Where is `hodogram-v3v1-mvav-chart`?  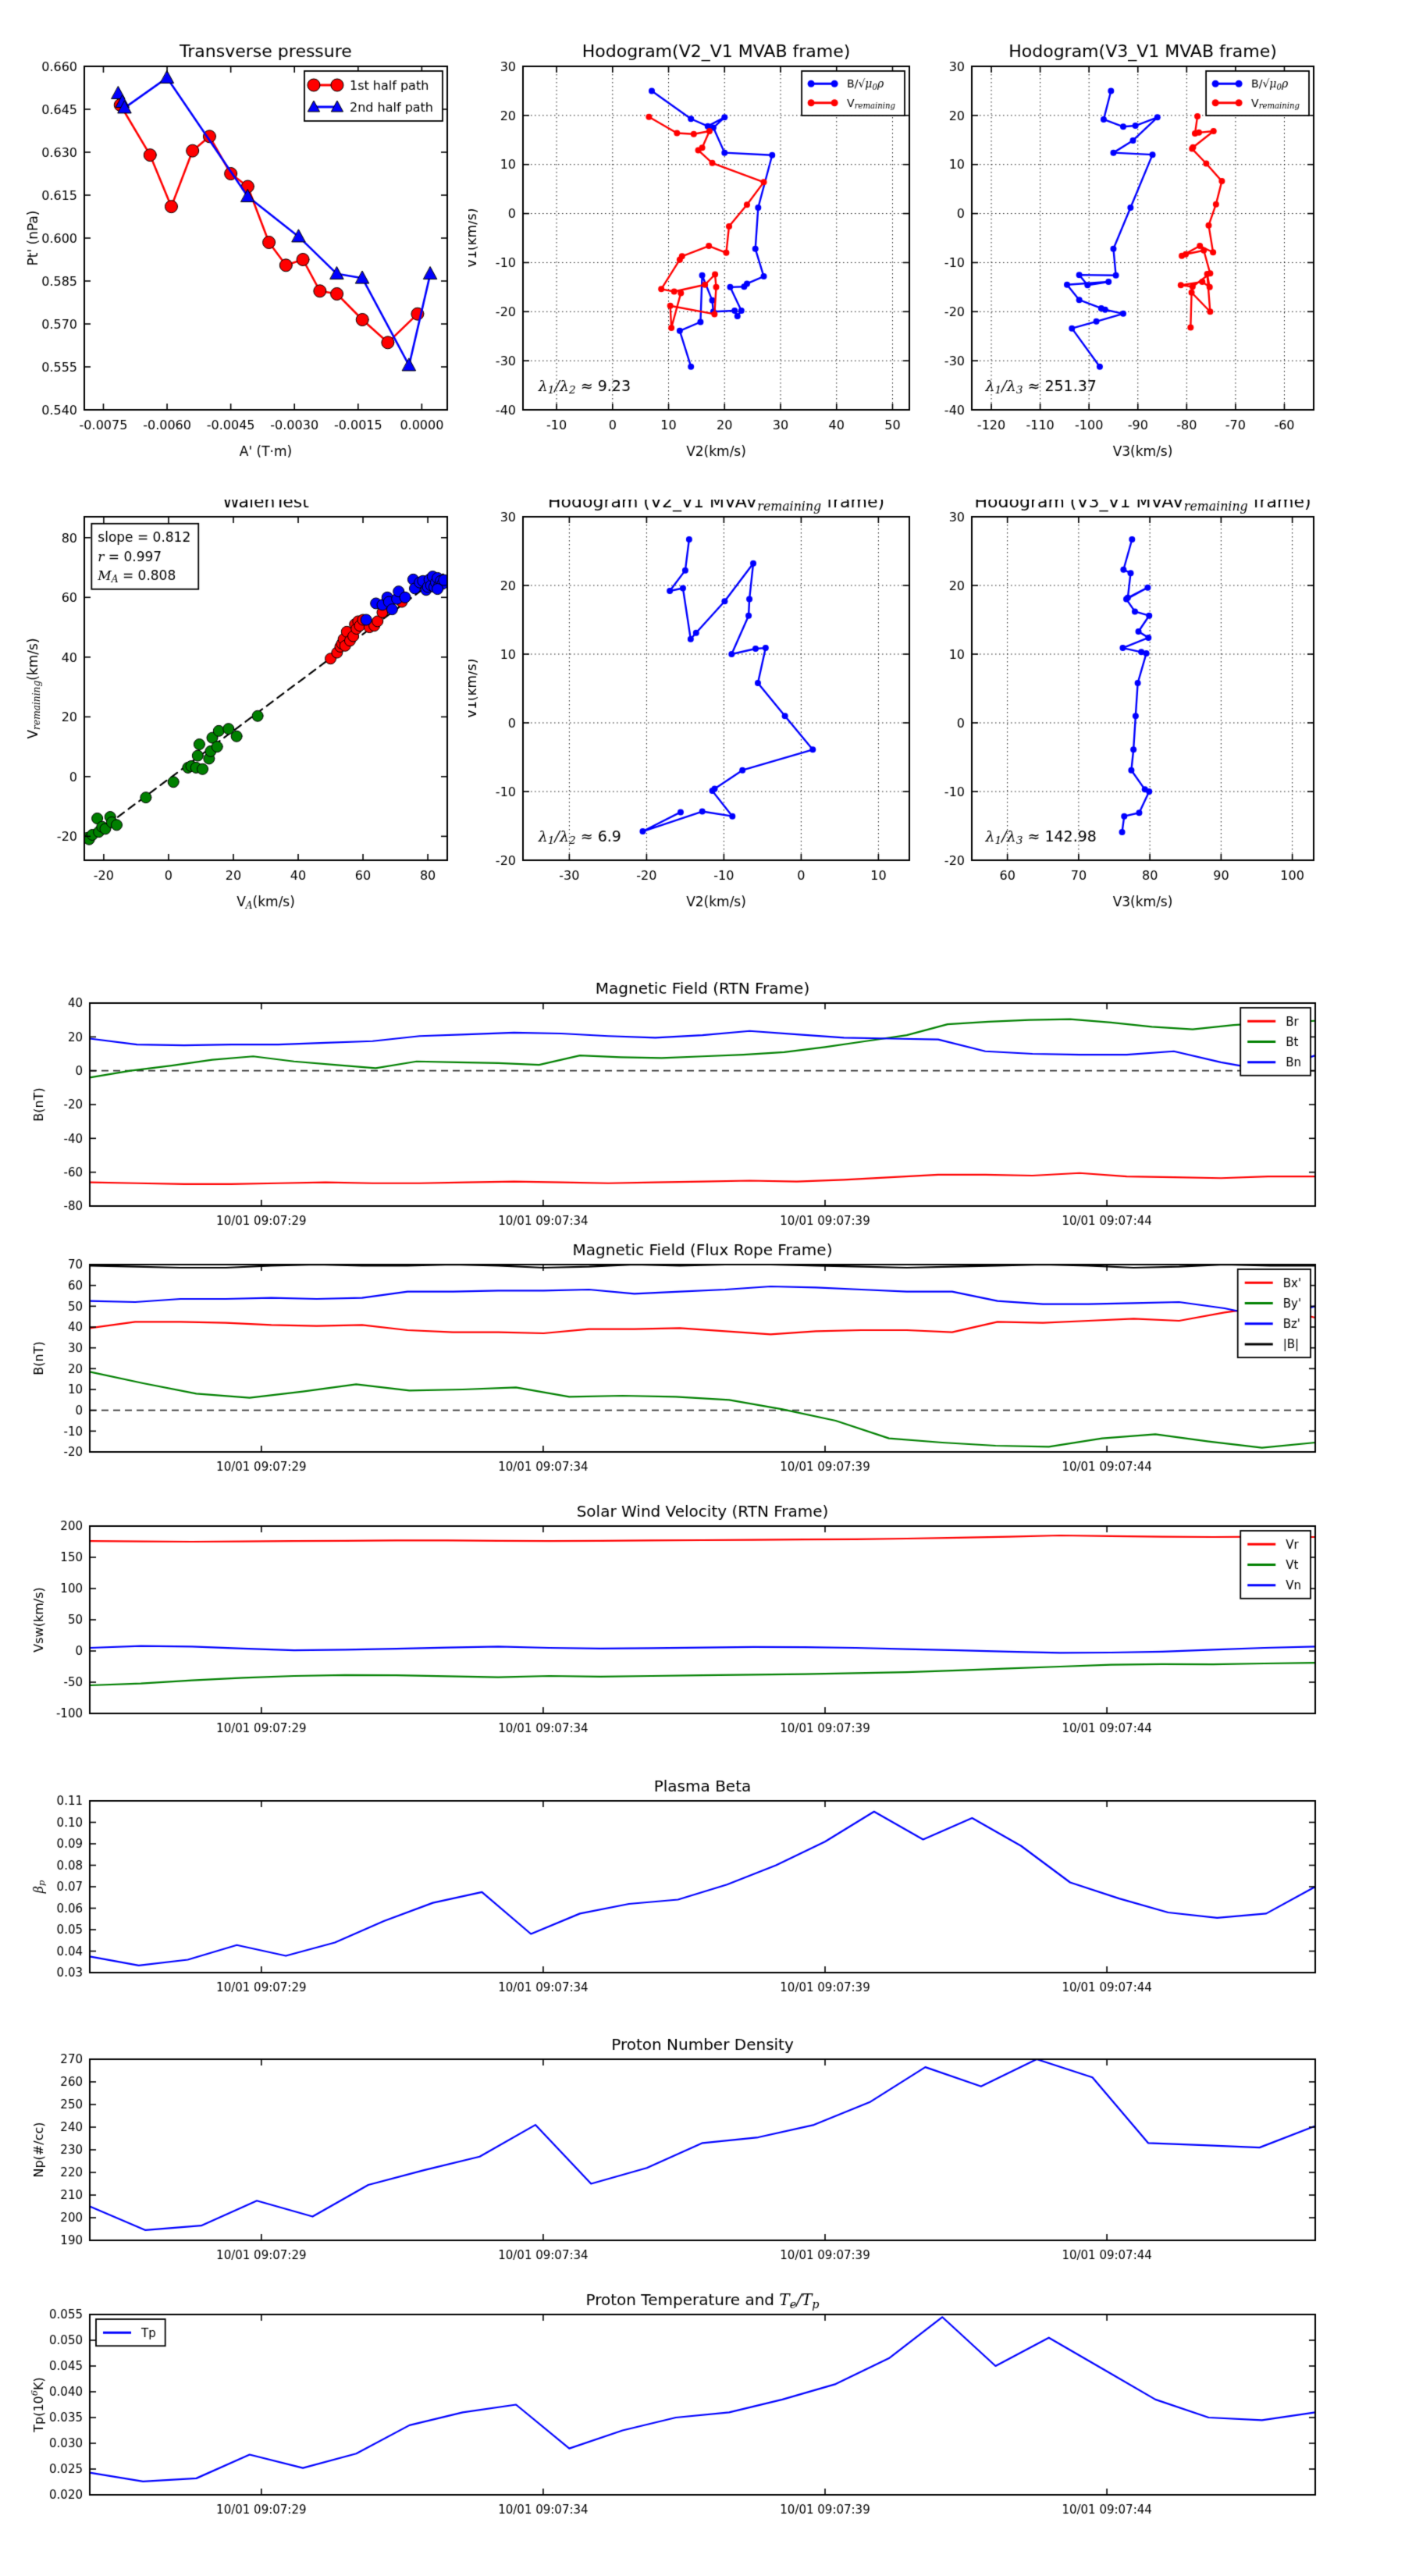
hodogram-v3v1-mvav-chart is located at coordinates (1171, 749).